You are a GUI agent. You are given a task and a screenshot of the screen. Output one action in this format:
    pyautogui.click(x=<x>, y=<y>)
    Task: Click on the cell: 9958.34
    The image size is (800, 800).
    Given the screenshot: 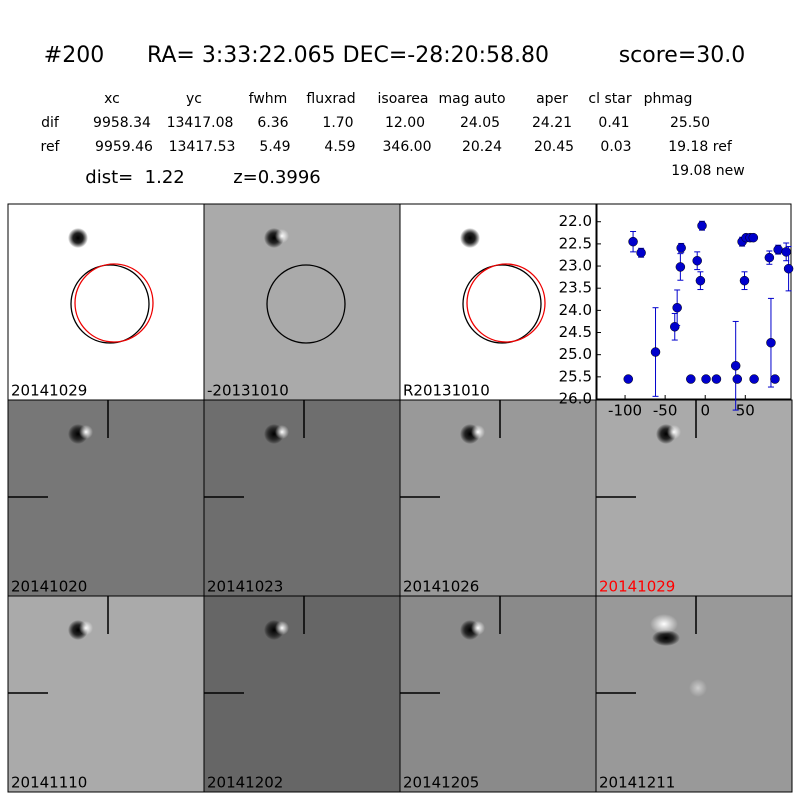 What is the action you would take?
    pyautogui.click(x=122, y=123)
    